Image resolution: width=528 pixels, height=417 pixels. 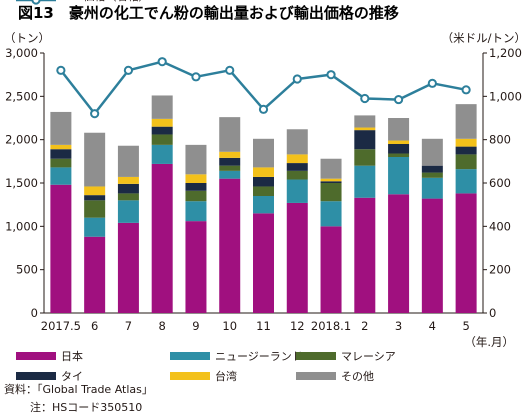 What do you see at coordinates (94, 326) in the screenshot?
I see `x-tick-label: 6` at bounding box center [94, 326].